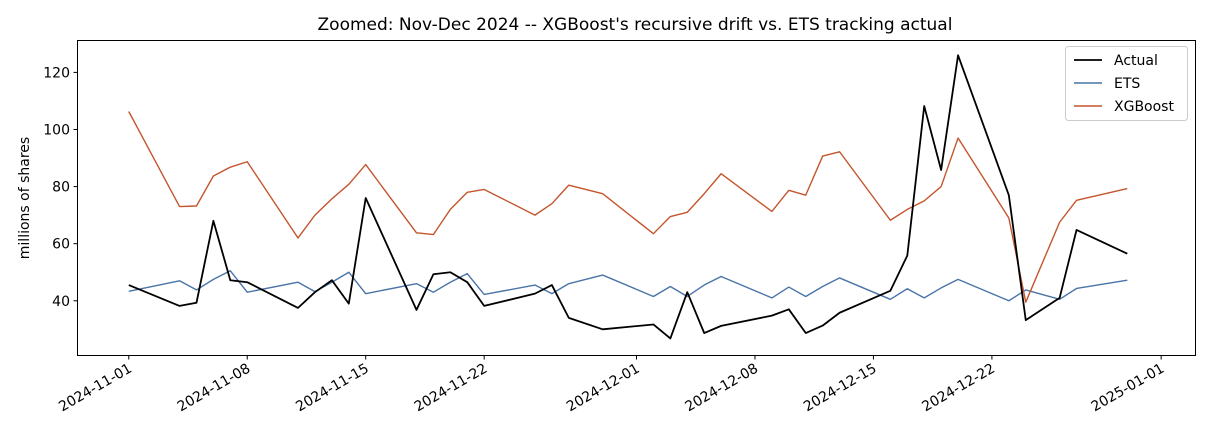  Describe the element at coordinates (61, 302) in the screenshot. I see `y-tick-label: 40` at that location.